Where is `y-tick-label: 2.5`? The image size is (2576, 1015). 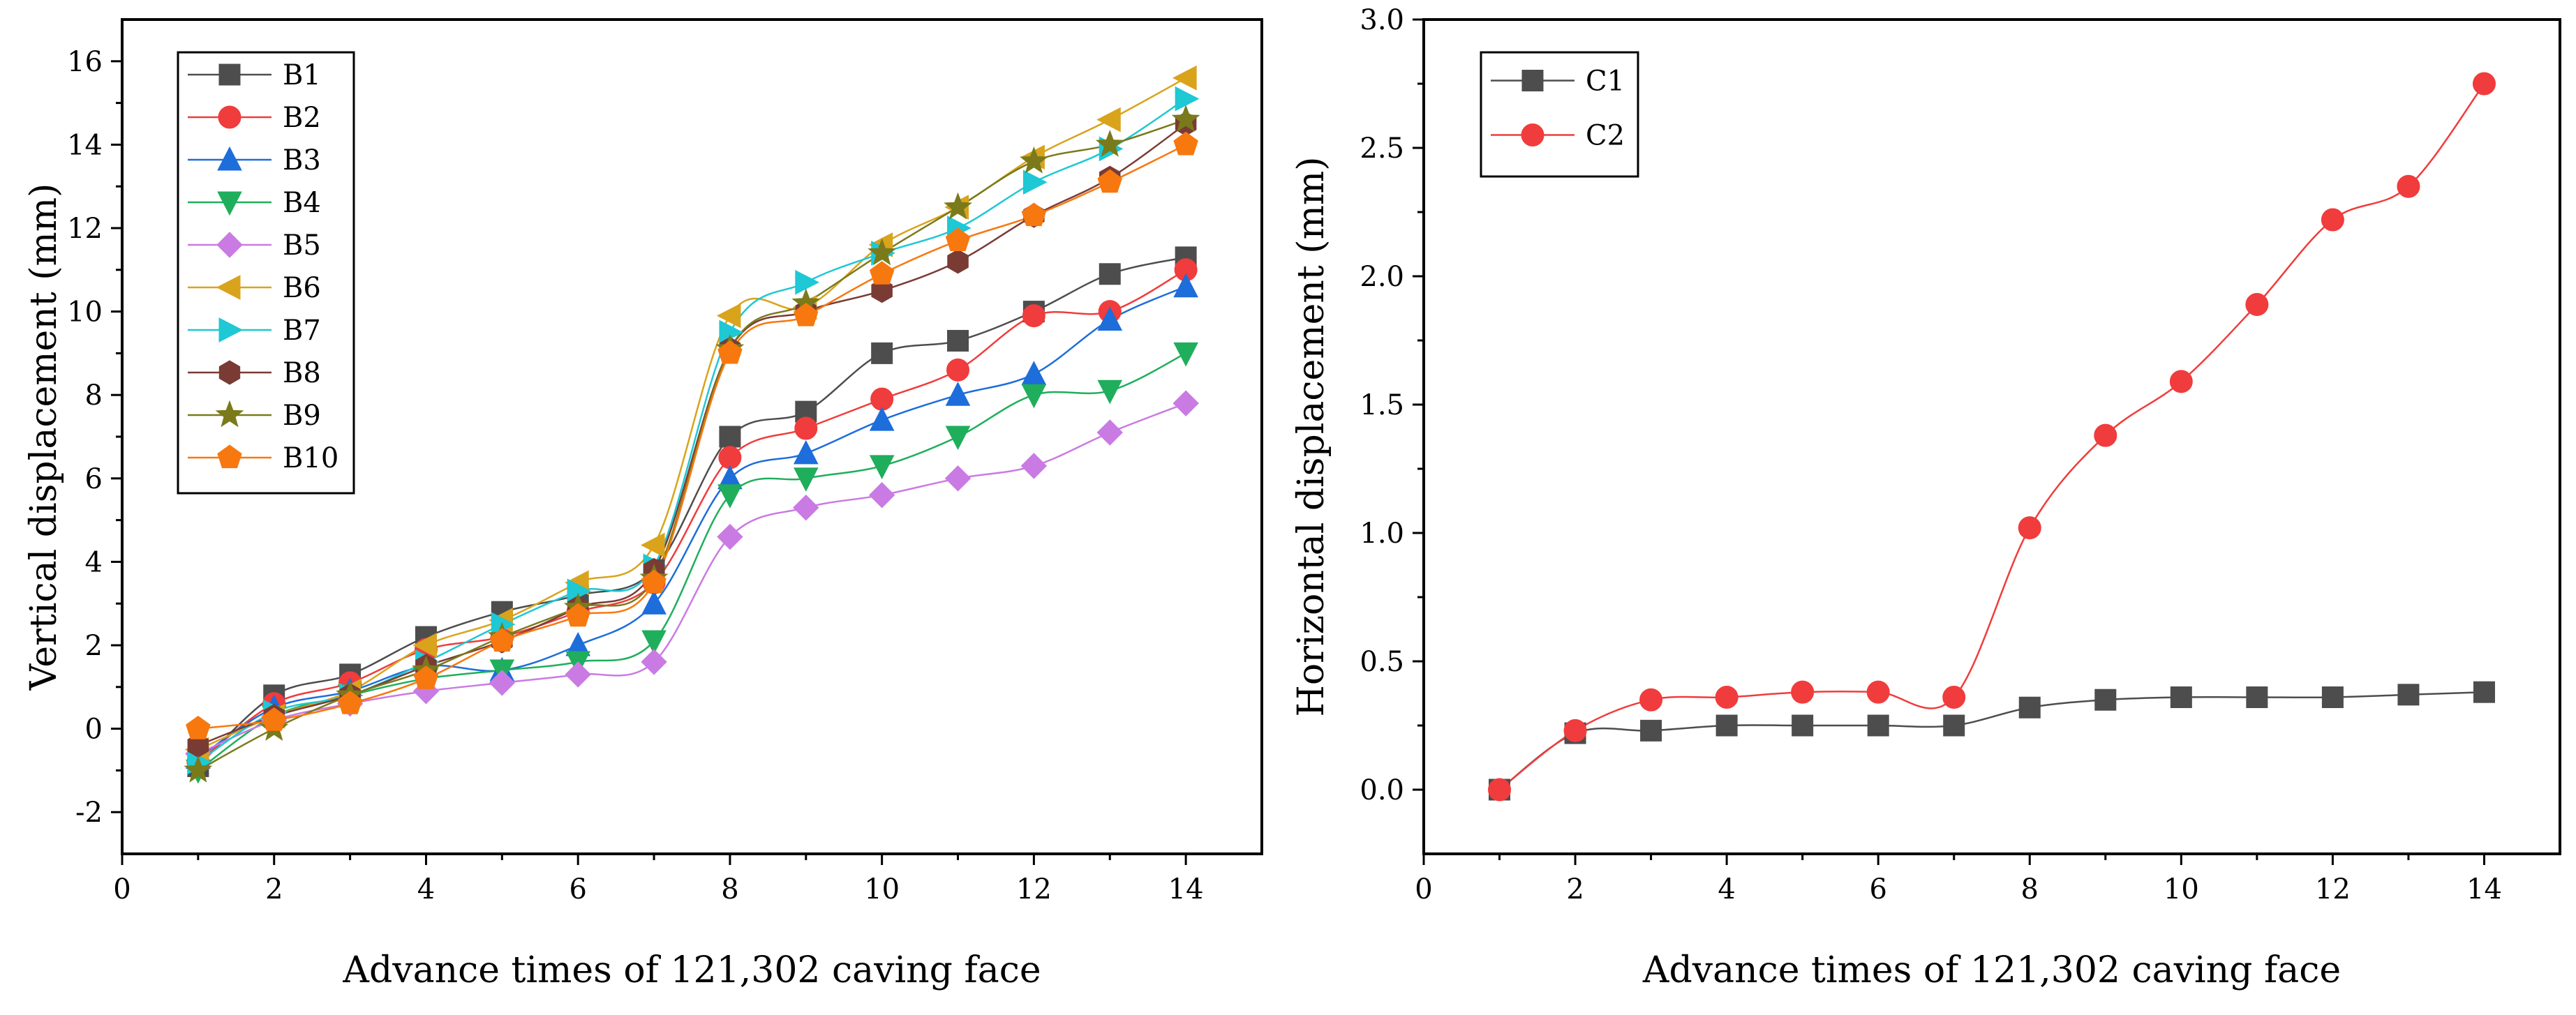 y-tick-label: 2.5 is located at coordinates (1382, 149).